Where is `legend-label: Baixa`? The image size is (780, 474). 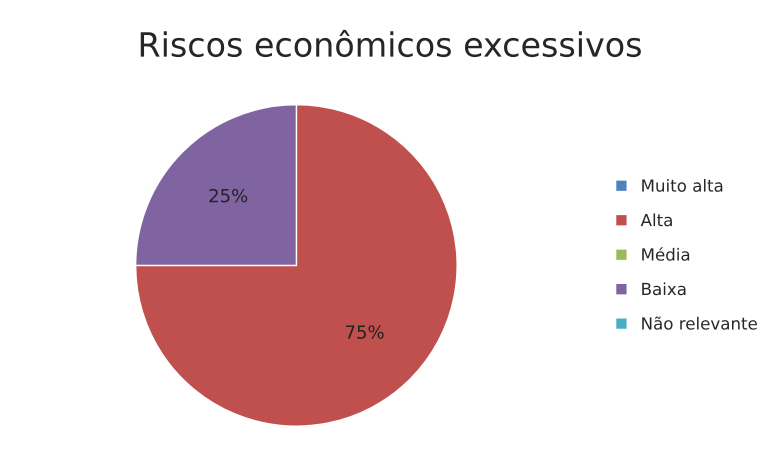 legend-label: Baixa is located at coordinates (664, 289).